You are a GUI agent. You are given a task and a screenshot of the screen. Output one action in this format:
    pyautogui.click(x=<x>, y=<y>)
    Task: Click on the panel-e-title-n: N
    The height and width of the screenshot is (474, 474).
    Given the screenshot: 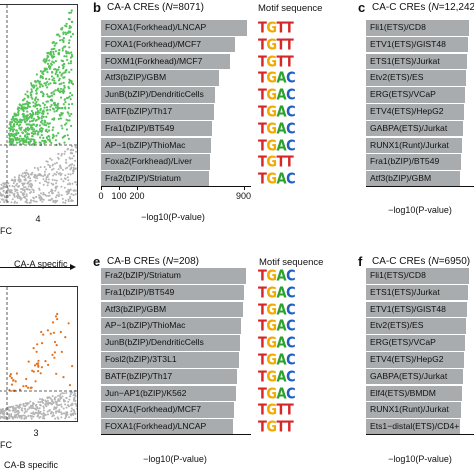 What is the action you would take?
    pyautogui.click(x=169, y=261)
    